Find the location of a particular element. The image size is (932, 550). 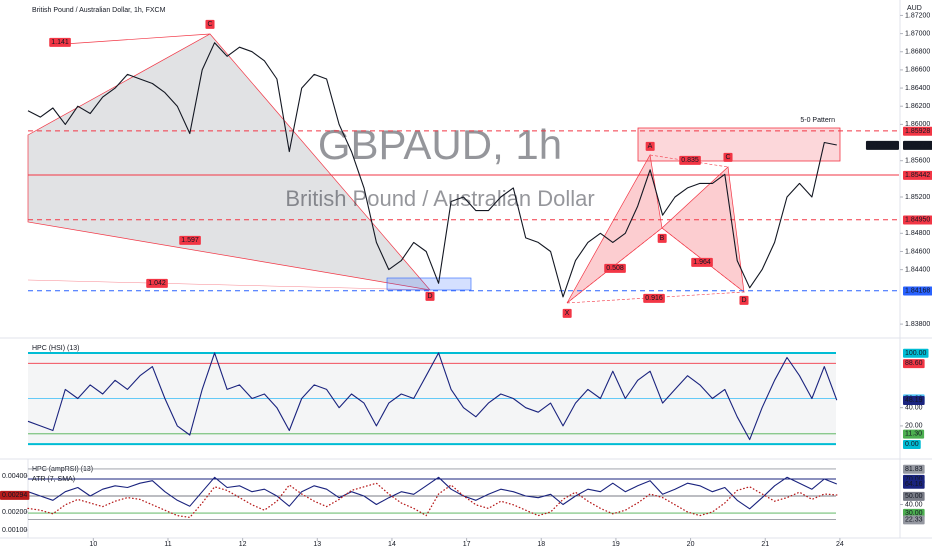

currency-label: AUD is located at coordinates (914, 8).